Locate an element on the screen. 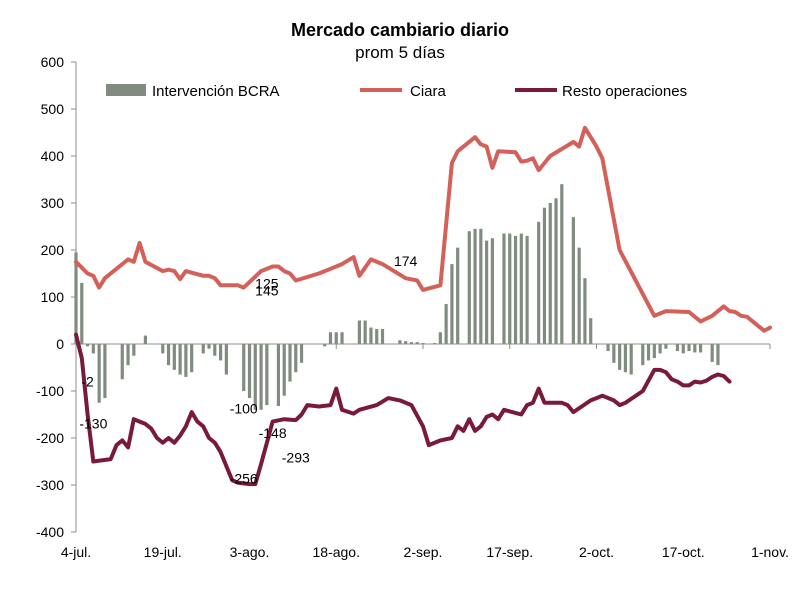 The width and height of the screenshot is (800, 597). y-tick-label: -400 is located at coordinates (50, 532).